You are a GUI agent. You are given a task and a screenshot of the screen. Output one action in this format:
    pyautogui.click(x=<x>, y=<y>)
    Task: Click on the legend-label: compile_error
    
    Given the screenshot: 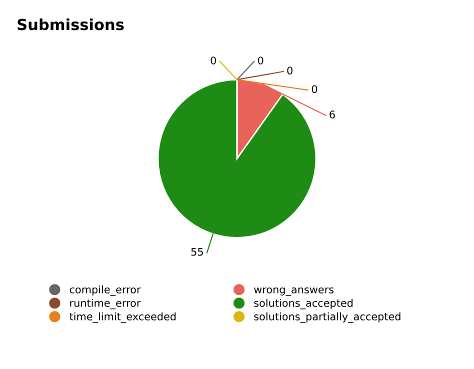 What is the action you would take?
    pyautogui.click(x=105, y=290)
    